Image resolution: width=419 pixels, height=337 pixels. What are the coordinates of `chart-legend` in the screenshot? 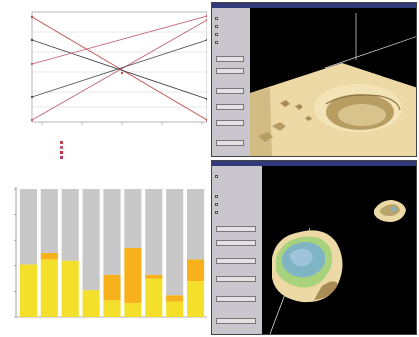 It's located at (110, 156).